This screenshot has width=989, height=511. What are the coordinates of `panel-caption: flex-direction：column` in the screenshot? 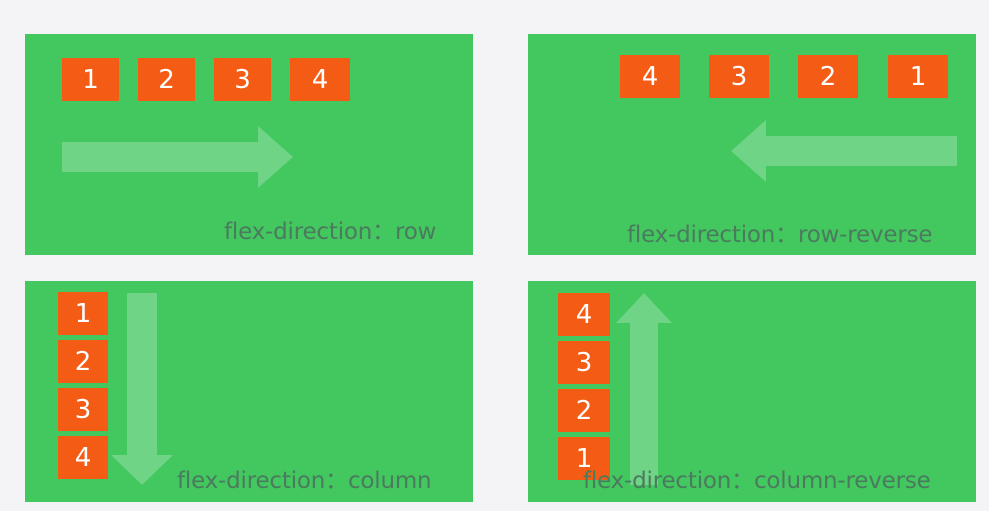 It's located at (304, 481).